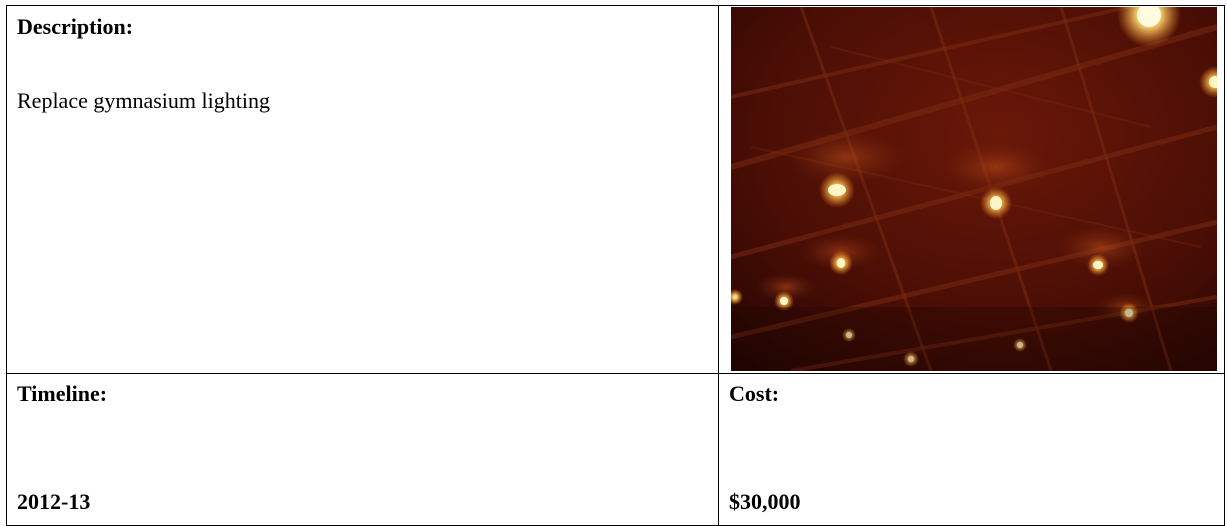 The height and width of the screenshot is (526, 1227). I want to click on cost-value: $30,000, so click(765, 501).